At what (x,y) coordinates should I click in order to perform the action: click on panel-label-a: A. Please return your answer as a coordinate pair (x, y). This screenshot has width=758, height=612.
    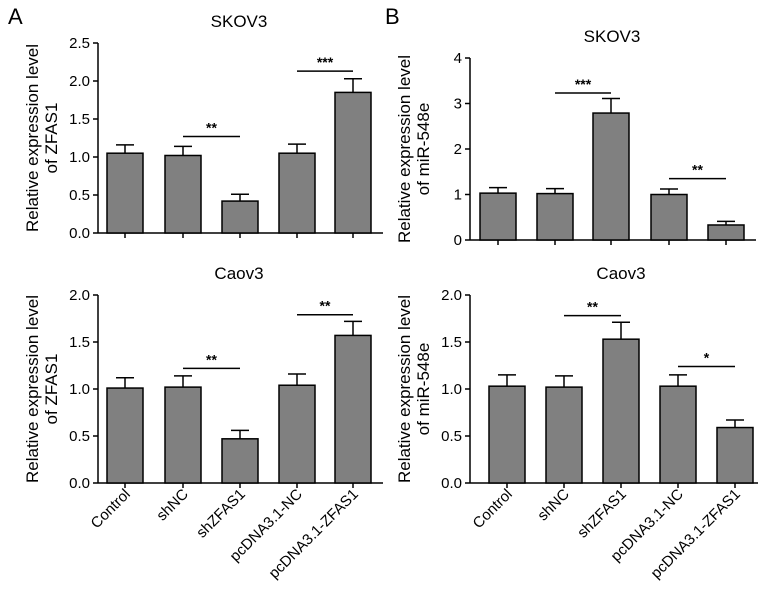
    Looking at the image, I should click on (15, 16).